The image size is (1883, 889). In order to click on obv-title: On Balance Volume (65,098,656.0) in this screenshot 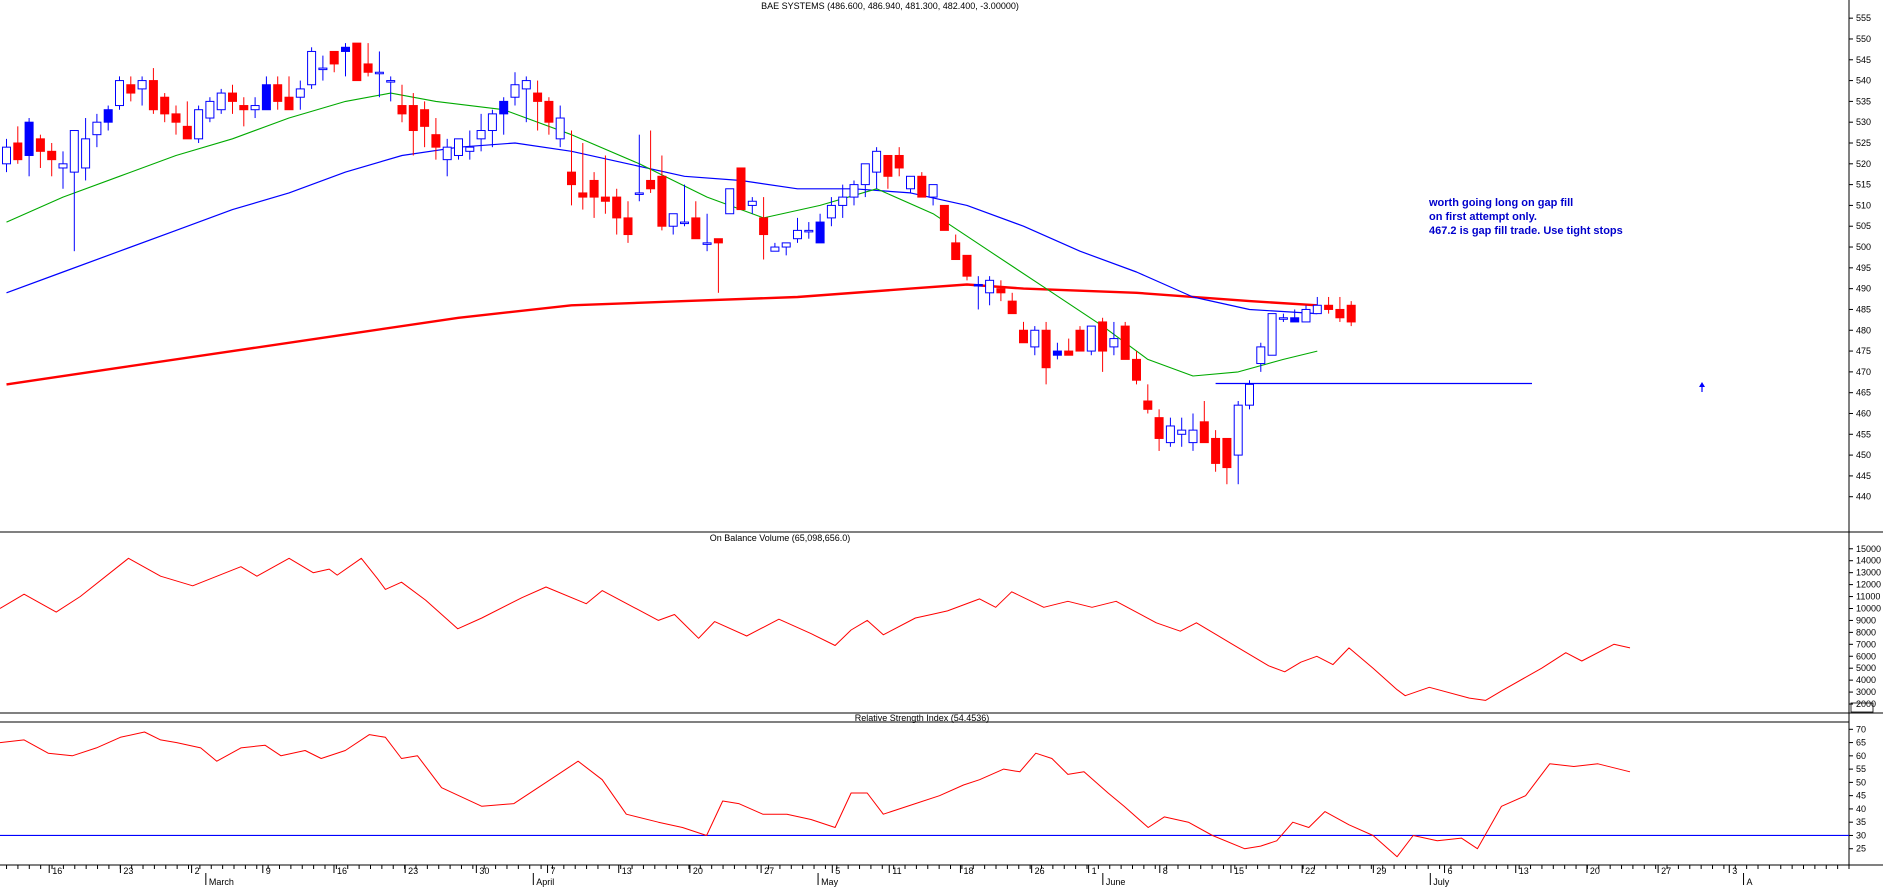, I will do `click(780, 538)`.